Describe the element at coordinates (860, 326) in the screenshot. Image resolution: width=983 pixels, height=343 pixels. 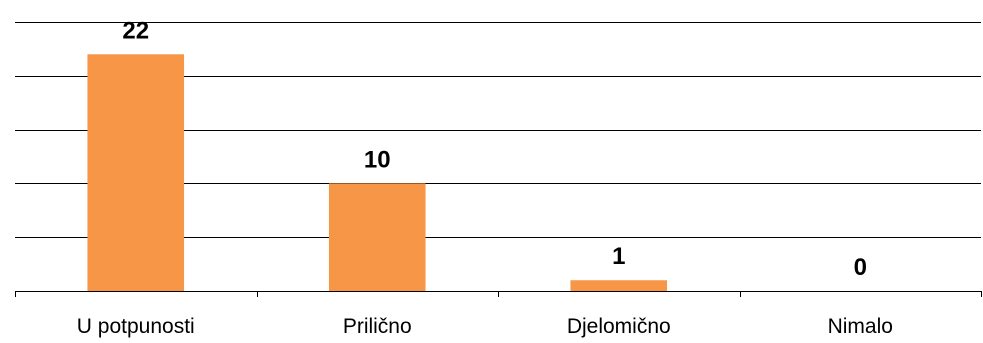
I see `category-label: Nimalo` at that location.